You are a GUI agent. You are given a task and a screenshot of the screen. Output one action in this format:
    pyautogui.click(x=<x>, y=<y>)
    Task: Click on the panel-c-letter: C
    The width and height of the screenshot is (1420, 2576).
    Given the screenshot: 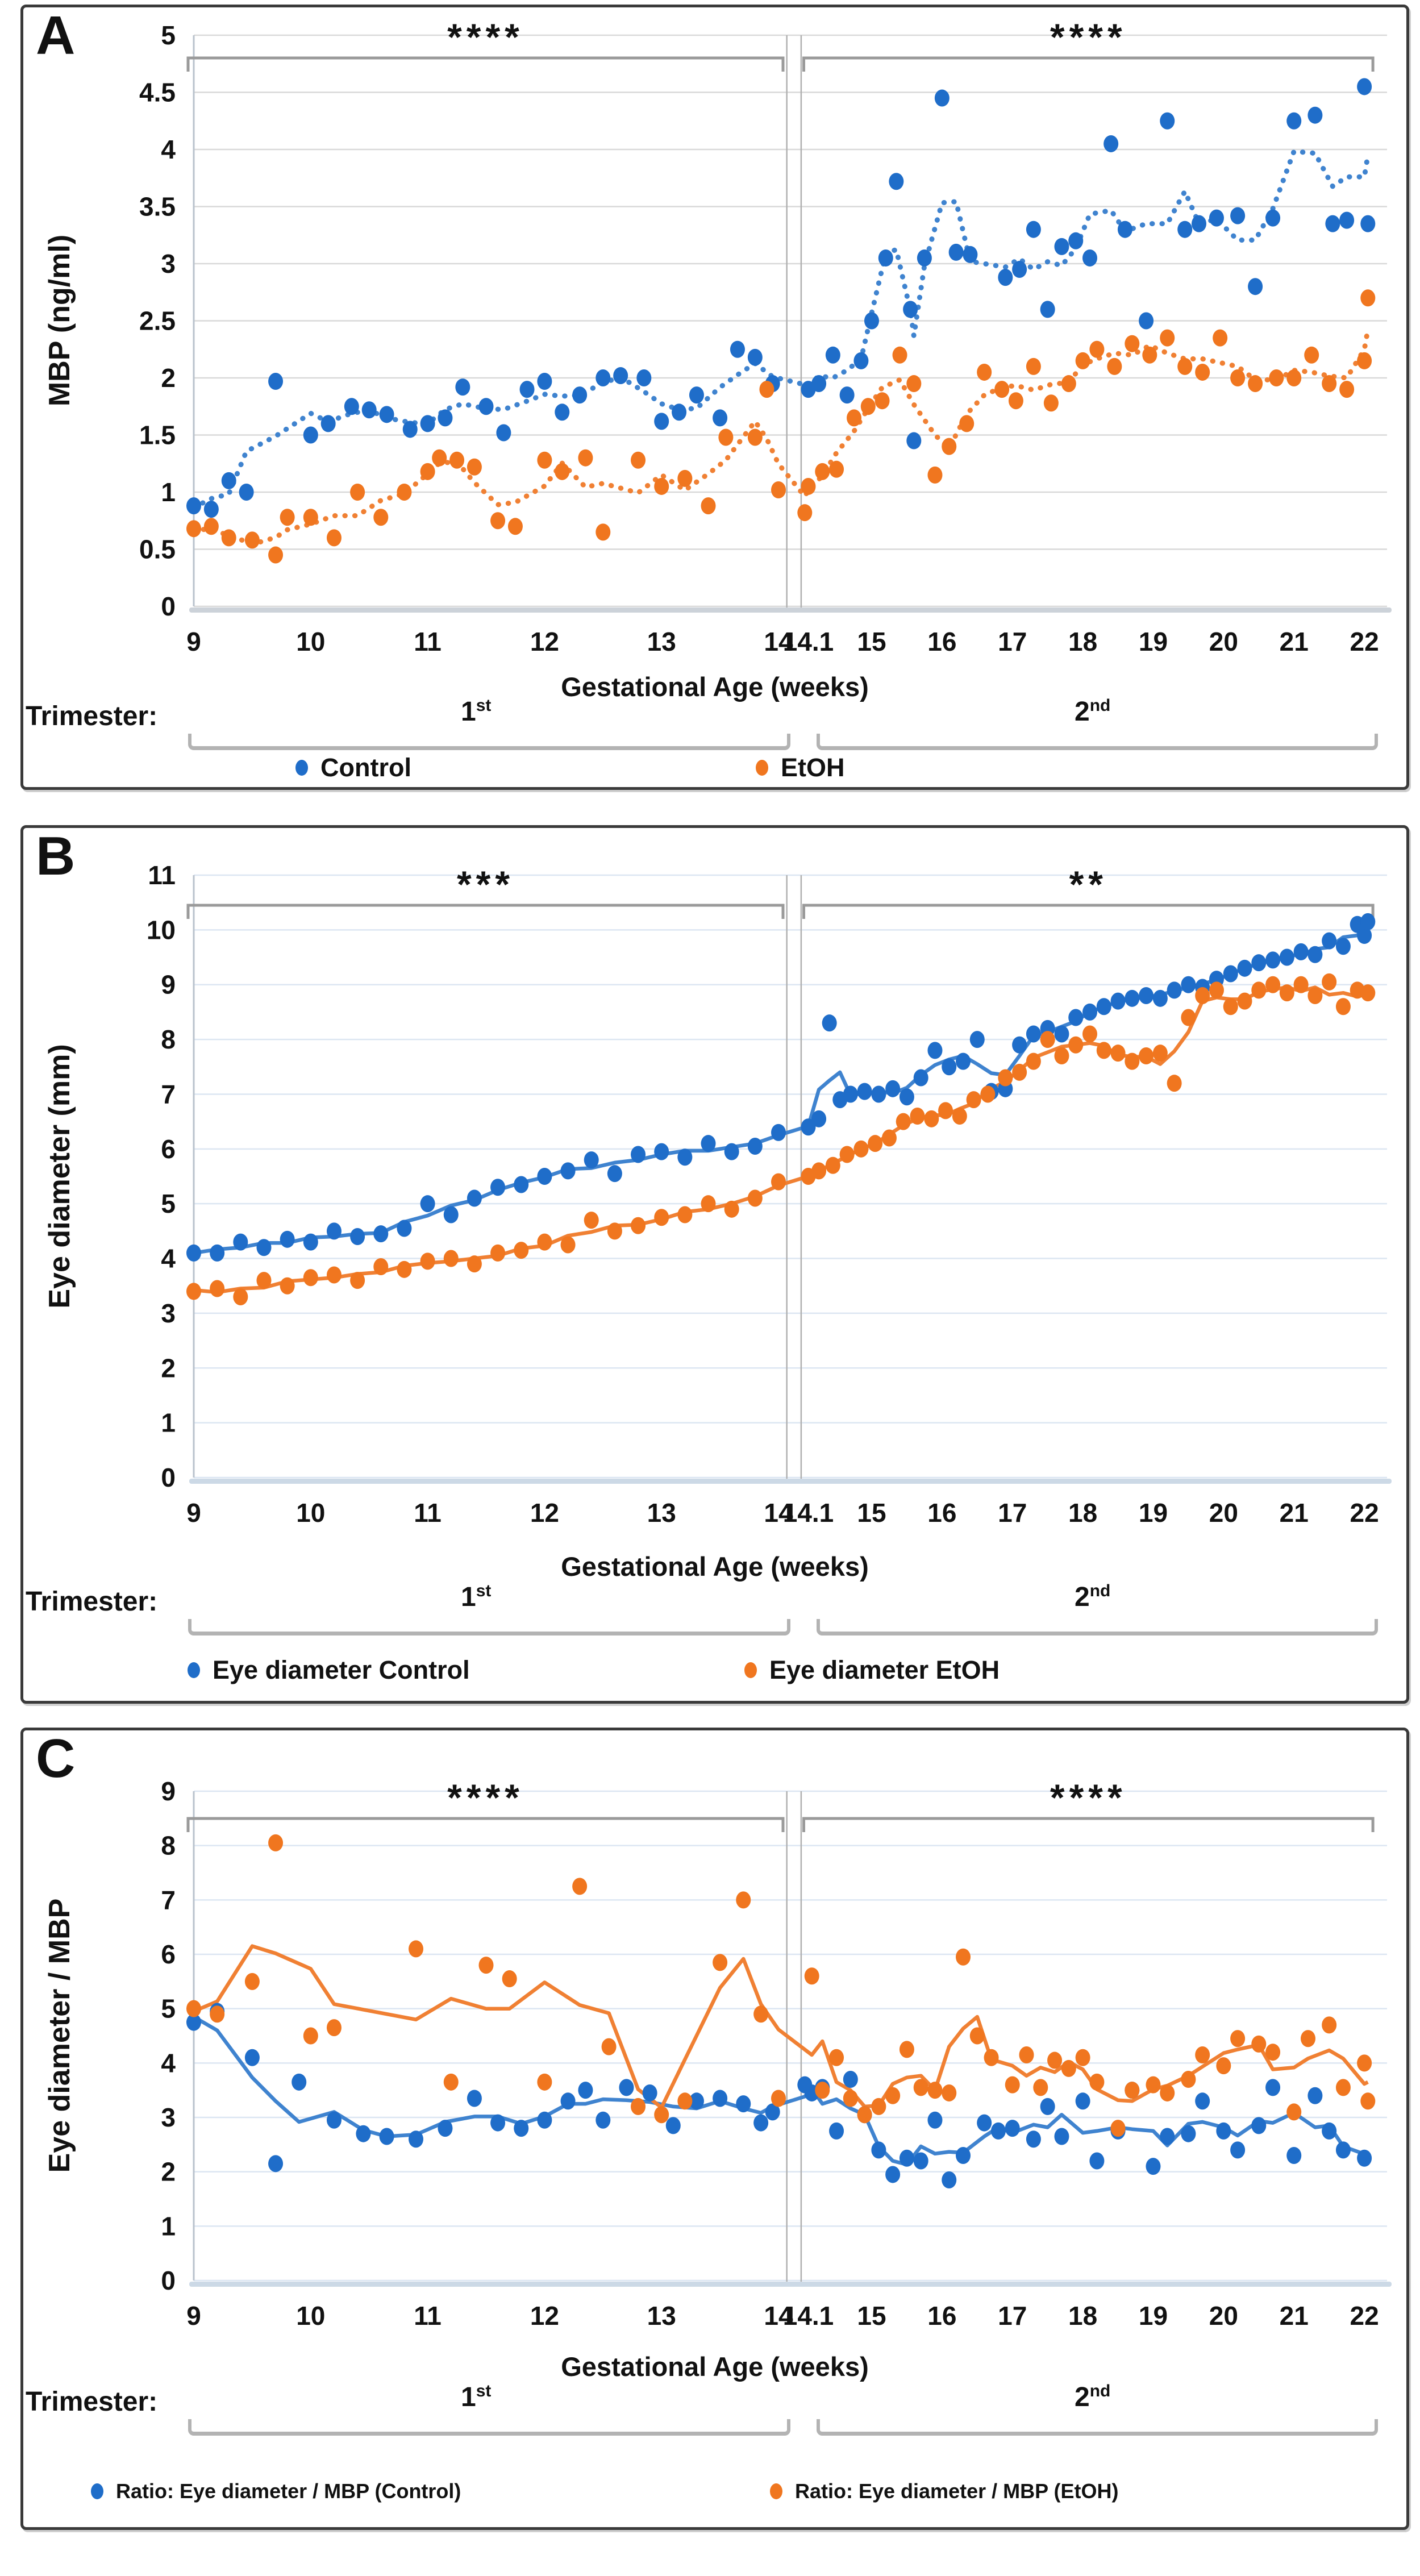 What is the action you would take?
    pyautogui.click(x=56, y=1758)
    